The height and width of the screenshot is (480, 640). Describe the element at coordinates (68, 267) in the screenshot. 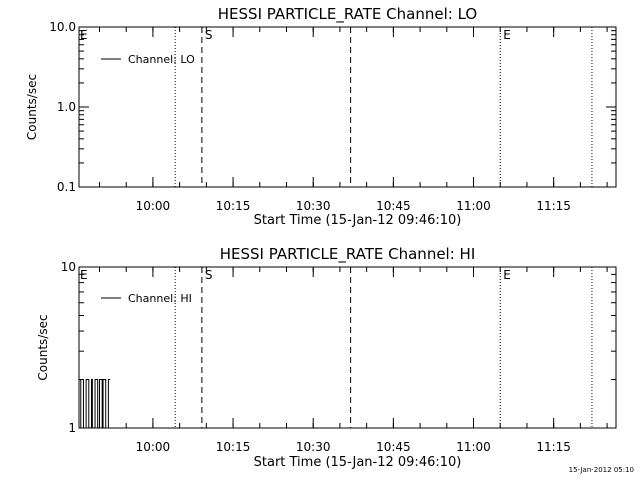

I see `y-tick-label: 10` at that location.